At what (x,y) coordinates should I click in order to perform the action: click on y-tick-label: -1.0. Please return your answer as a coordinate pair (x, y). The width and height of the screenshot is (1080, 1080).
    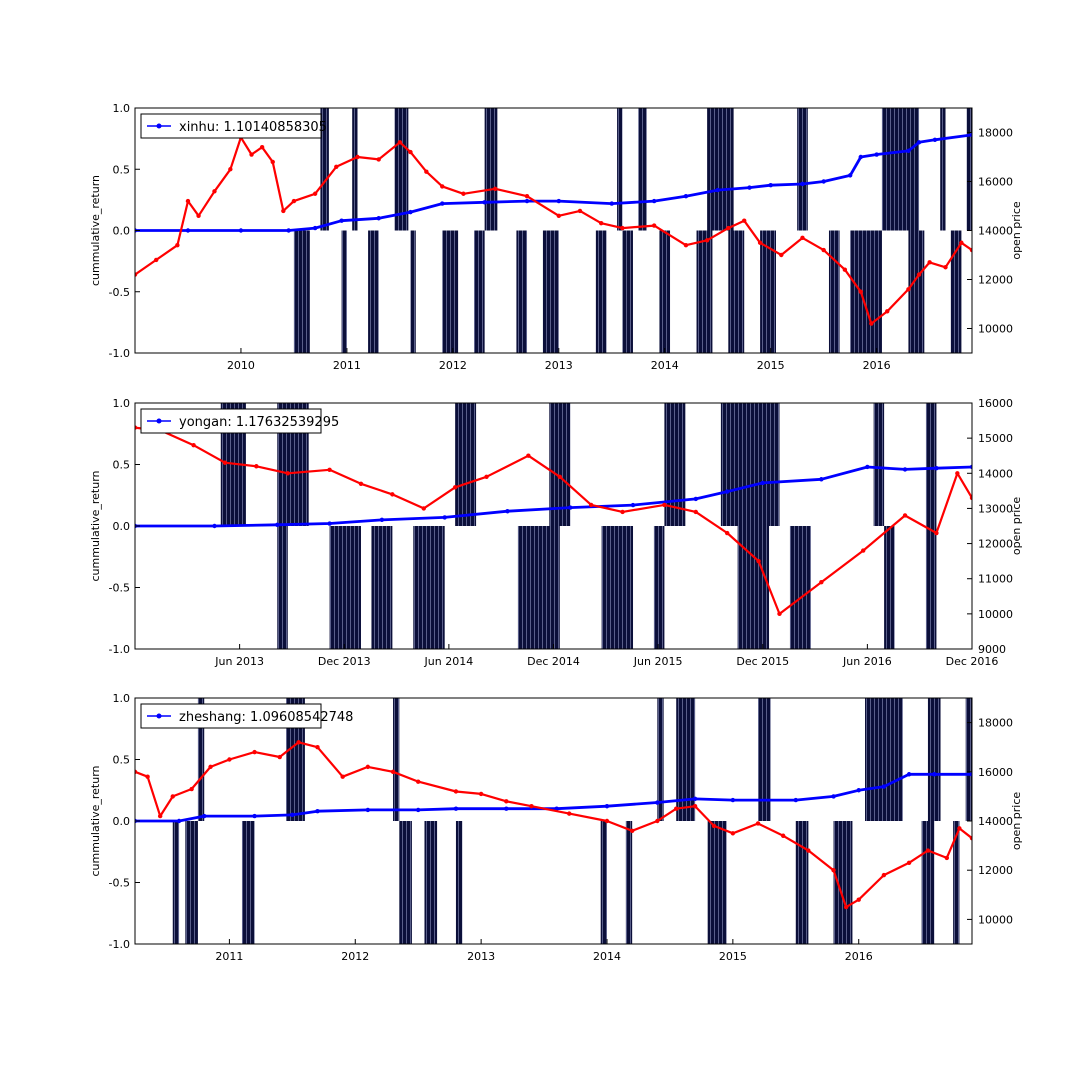
    Looking at the image, I should click on (119, 353).